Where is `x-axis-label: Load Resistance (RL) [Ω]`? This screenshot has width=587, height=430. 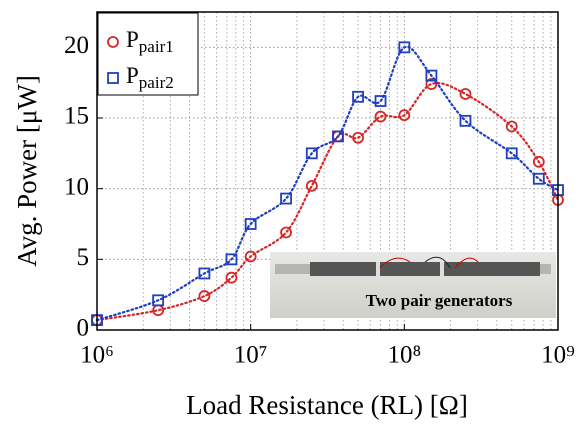 x-axis-label: Load Resistance (RL) [Ω] is located at coordinates (327, 405).